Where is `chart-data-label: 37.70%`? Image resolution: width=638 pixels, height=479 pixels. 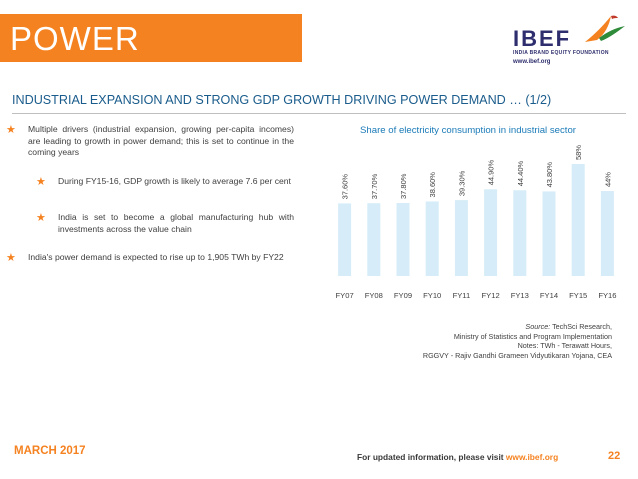
chart-data-label: 37.70% is located at coordinates (374, 186).